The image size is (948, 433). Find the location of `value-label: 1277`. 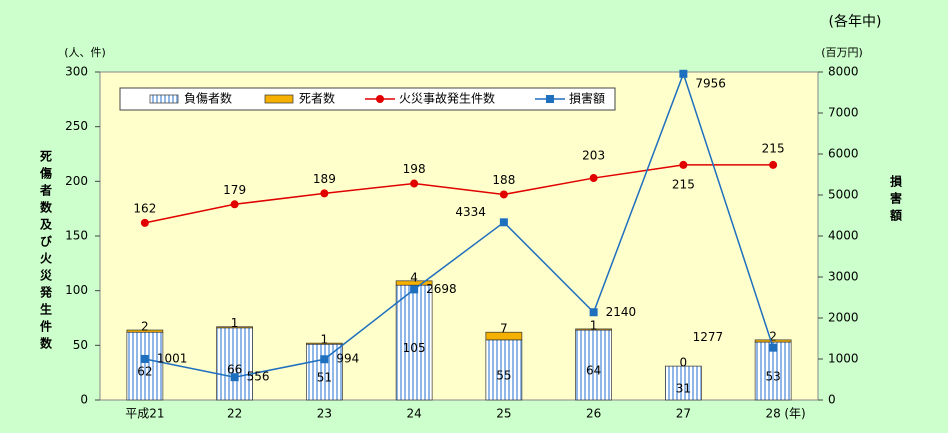

value-label: 1277 is located at coordinates (708, 337).